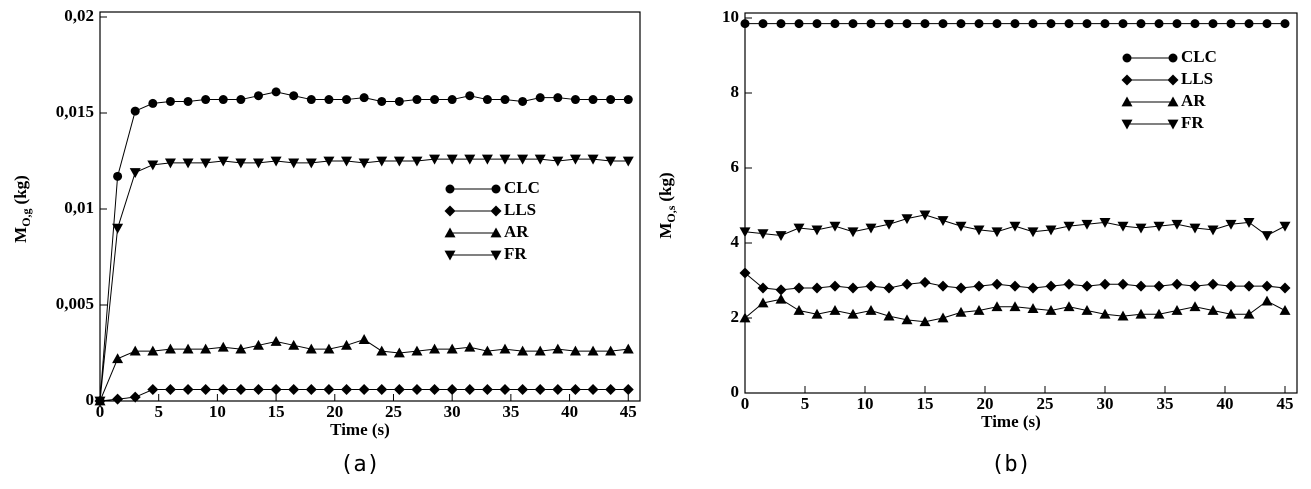 This screenshot has height=489, width=1311. Describe the element at coordinates (90, 399) in the screenshot. I see `y-tick-label: 0` at that location.